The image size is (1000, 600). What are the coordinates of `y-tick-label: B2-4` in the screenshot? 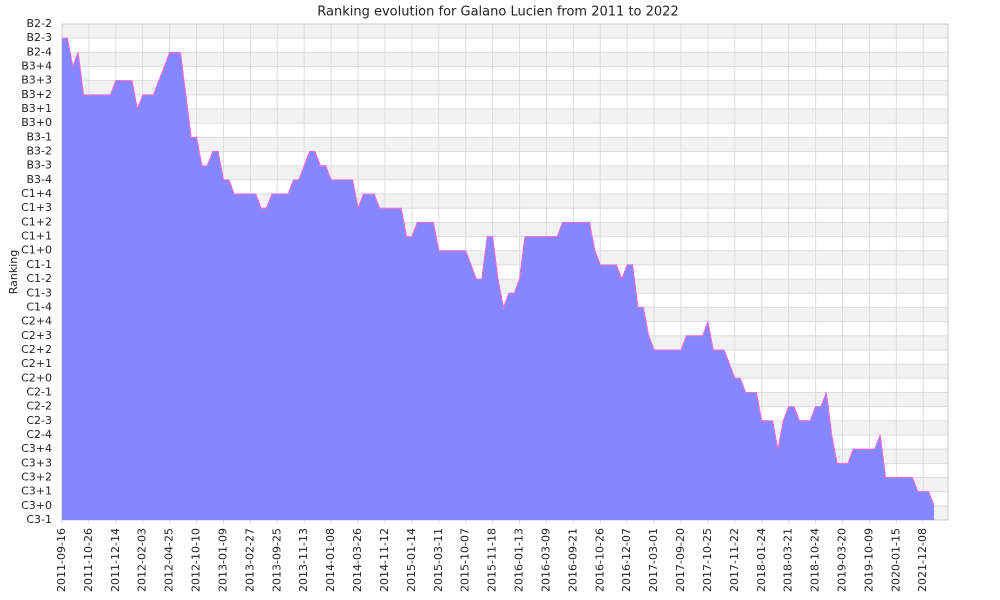 It's located at (39, 51).